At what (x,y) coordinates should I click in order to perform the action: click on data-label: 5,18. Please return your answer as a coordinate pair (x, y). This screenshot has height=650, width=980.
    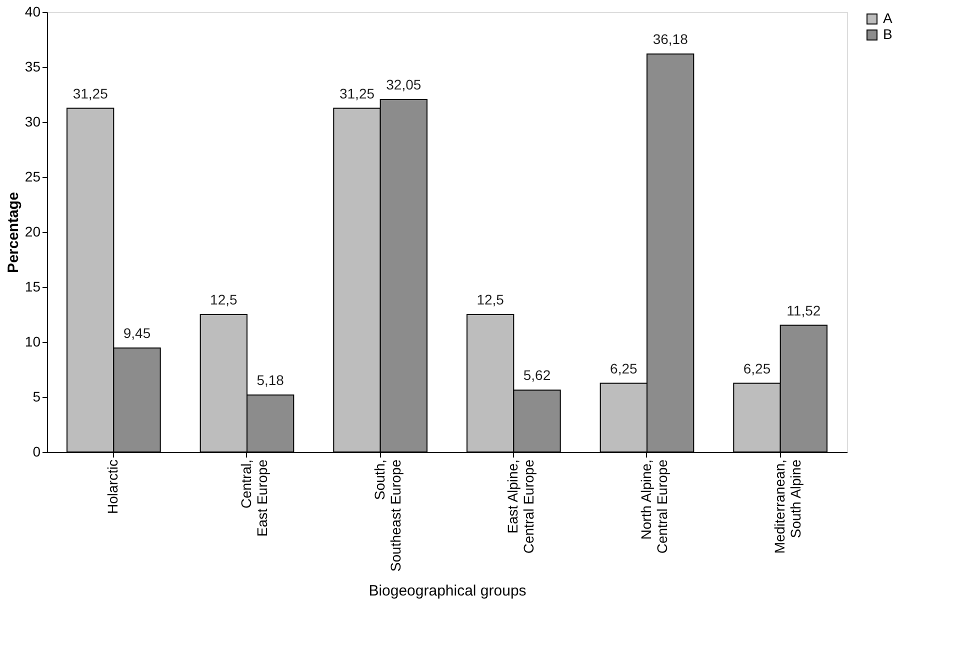
    Looking at the image, I should click on (270, 380).